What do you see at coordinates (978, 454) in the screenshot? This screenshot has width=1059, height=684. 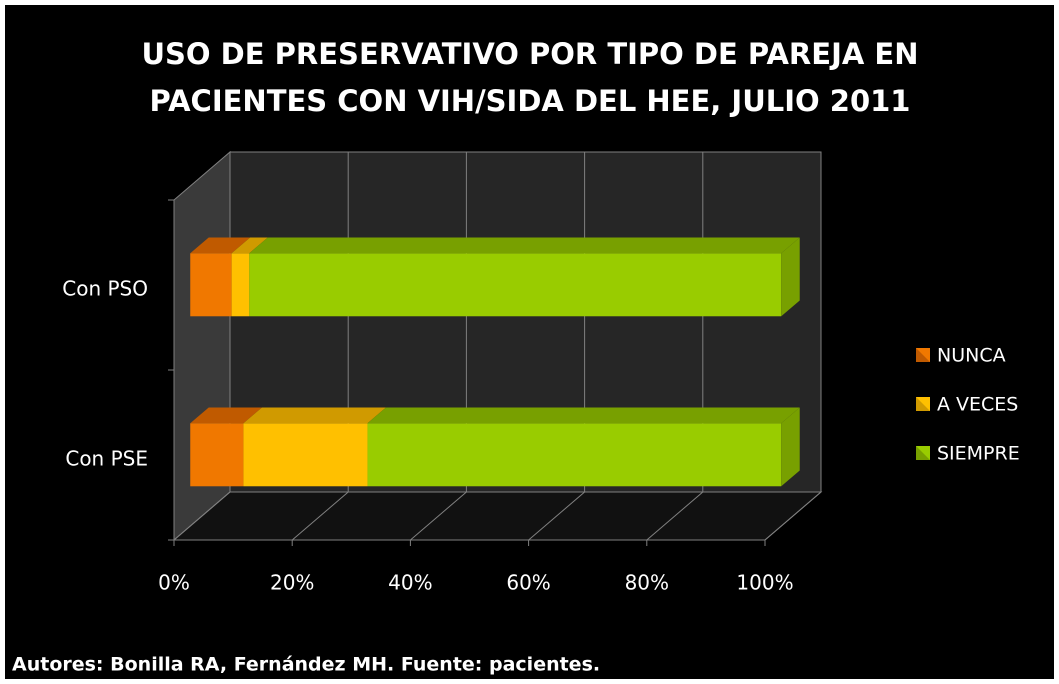 I see `legend-label: SIEMPRE` at bounding box center [978, 454].